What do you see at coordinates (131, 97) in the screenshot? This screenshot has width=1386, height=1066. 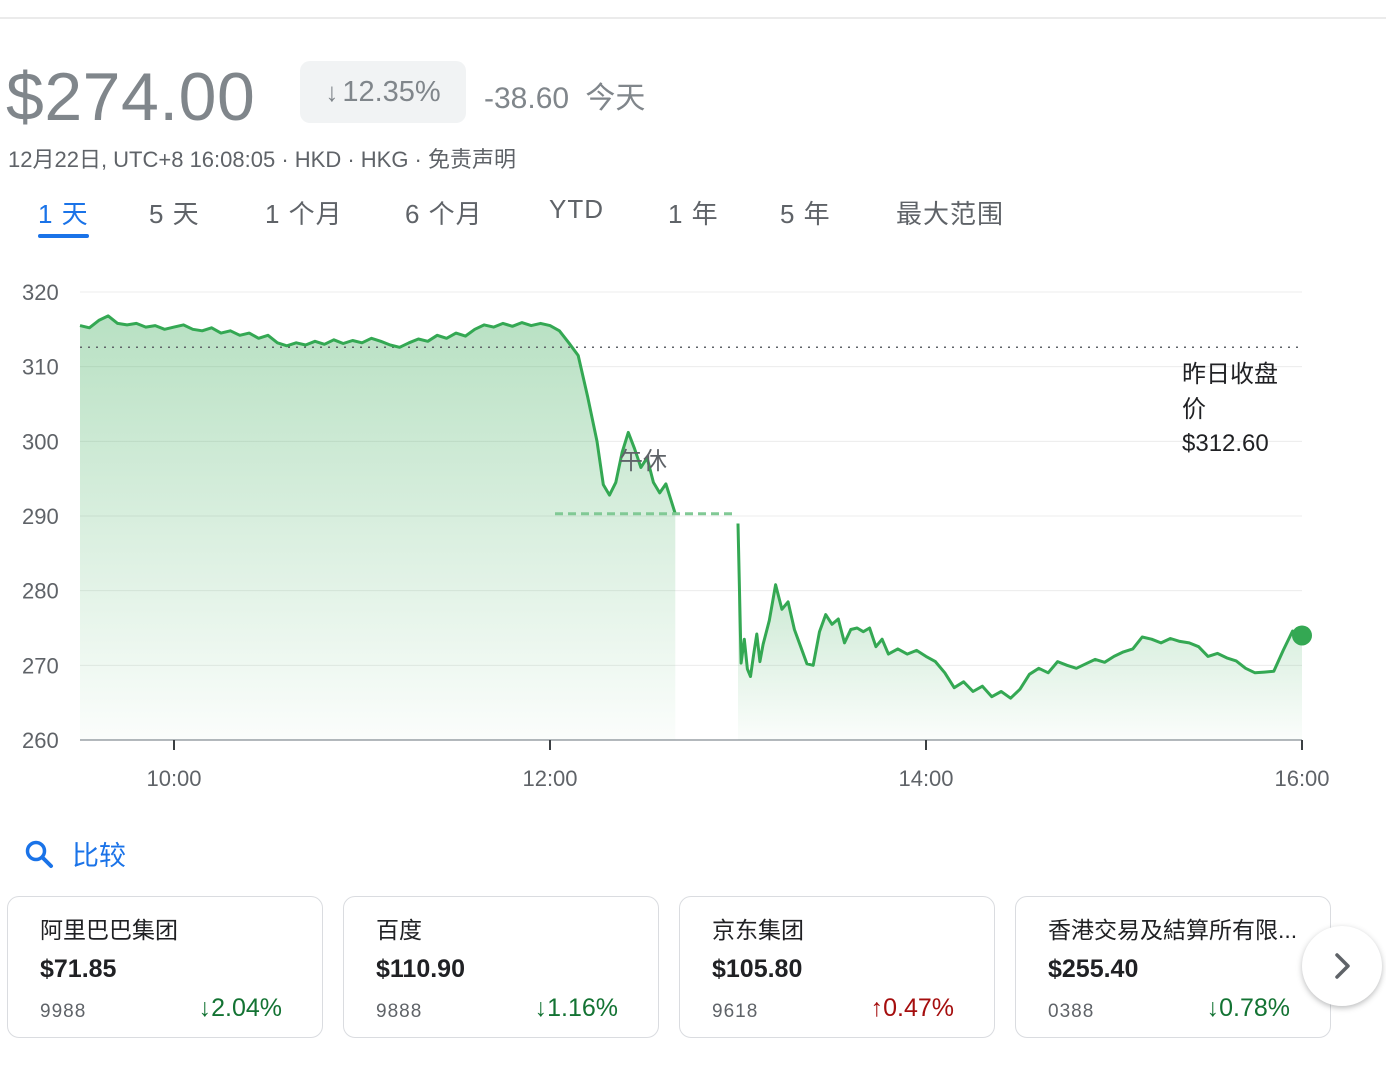 I see `current-price: $274.00` at bounding box center [131, 97].